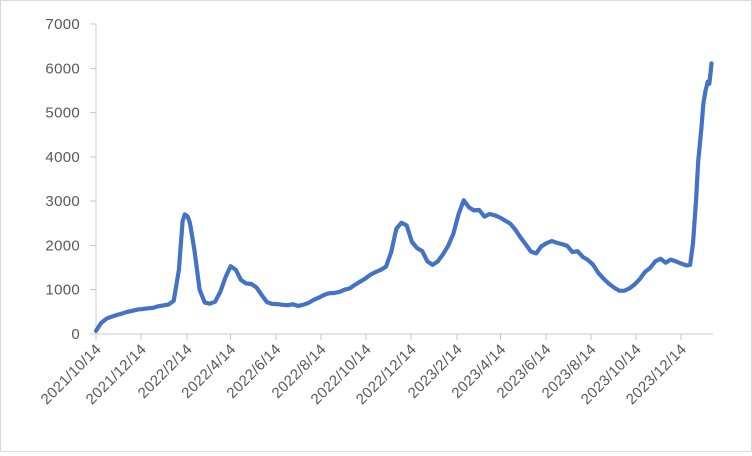 The height and width of the screenshot is (456, 752). Describe the element at coordinates (62, 245) in the screenshot. I see `y-axis-tick-label: 2000` at that location.